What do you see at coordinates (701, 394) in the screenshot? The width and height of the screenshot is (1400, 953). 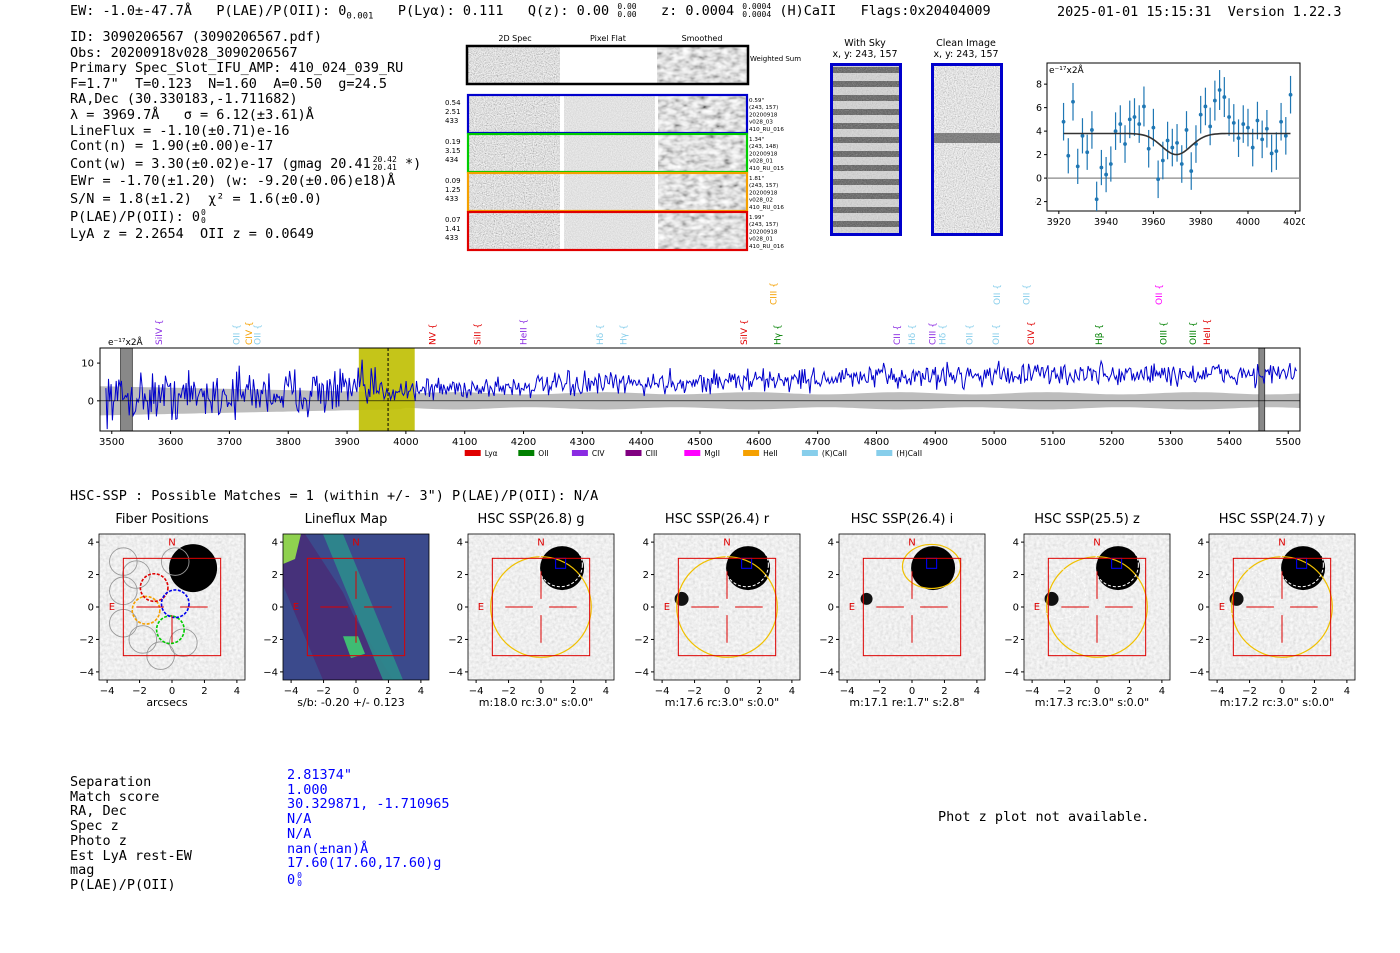 I see `spectrum-line` at bounding box center [701, 394].